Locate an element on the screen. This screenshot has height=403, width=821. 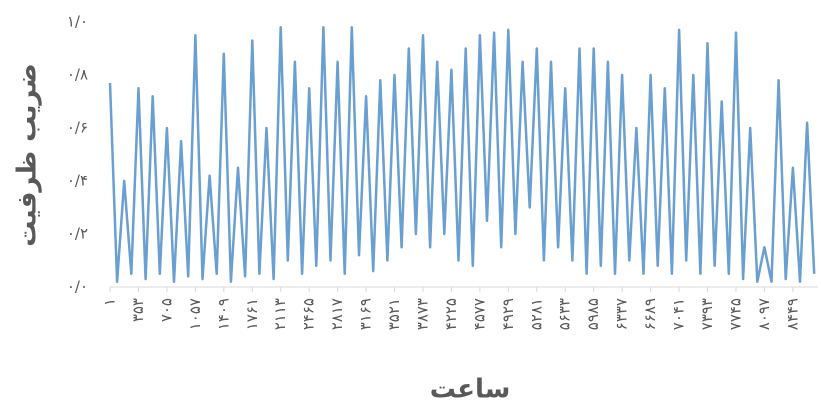
x-tick-label: ۴۵۷۷ is located at coordinates (479, 314).